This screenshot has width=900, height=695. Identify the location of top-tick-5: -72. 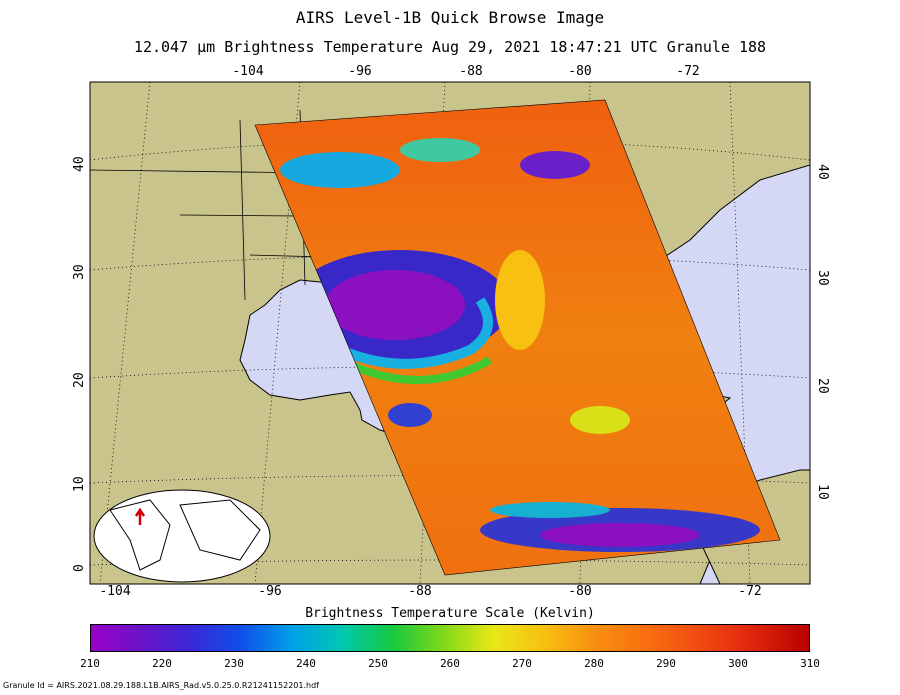
(688, 71).